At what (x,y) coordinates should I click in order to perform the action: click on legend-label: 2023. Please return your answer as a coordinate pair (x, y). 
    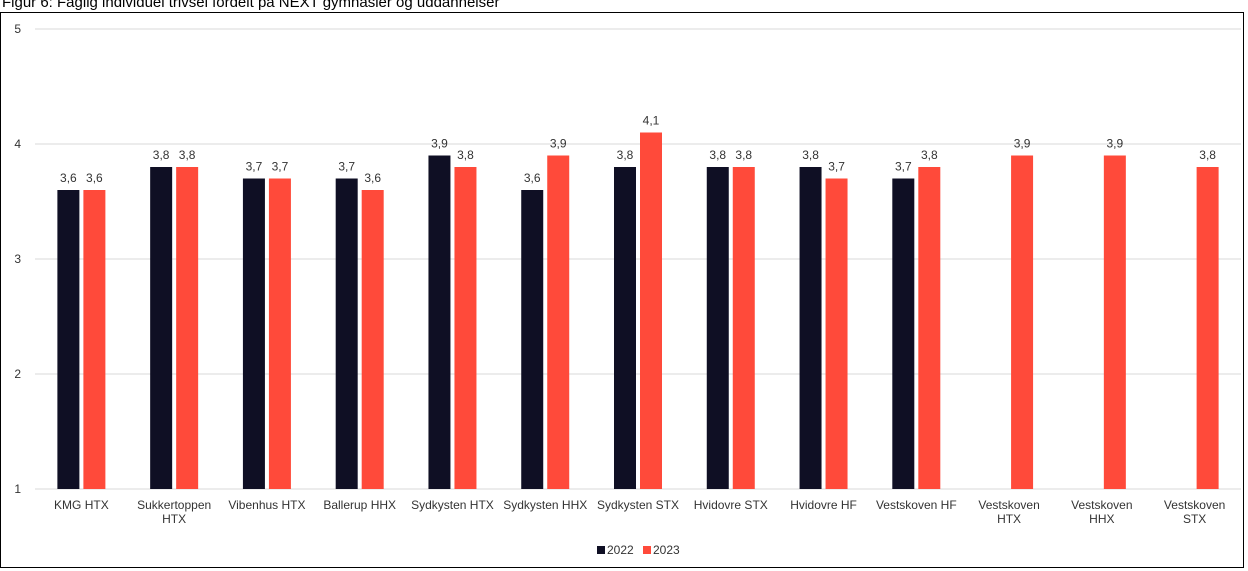
    Looking at the image, I should click on (666, 550).